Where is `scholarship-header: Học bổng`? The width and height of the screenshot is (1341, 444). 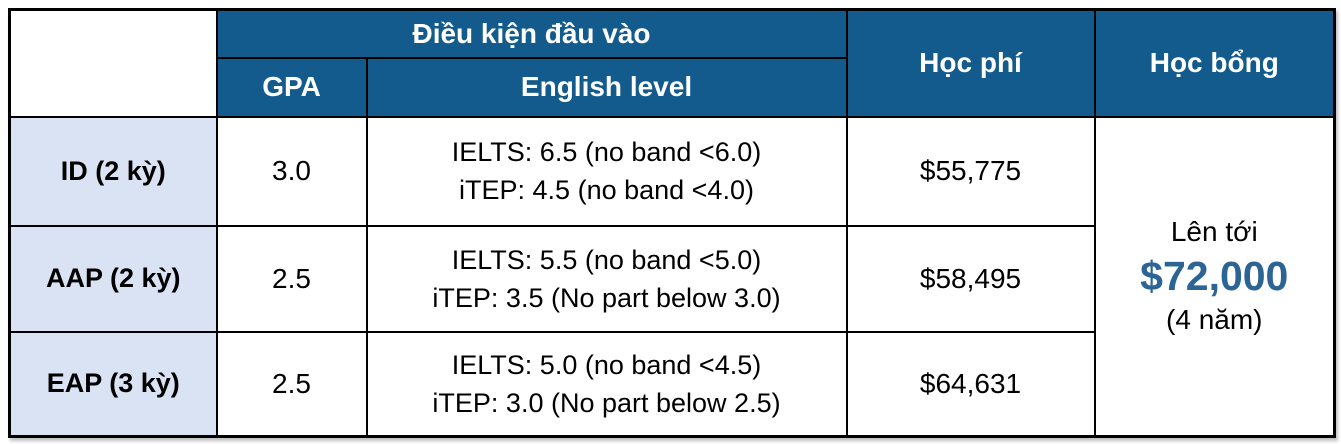 scholarship-header: Học bổng is located at coordinates (1214, 63).